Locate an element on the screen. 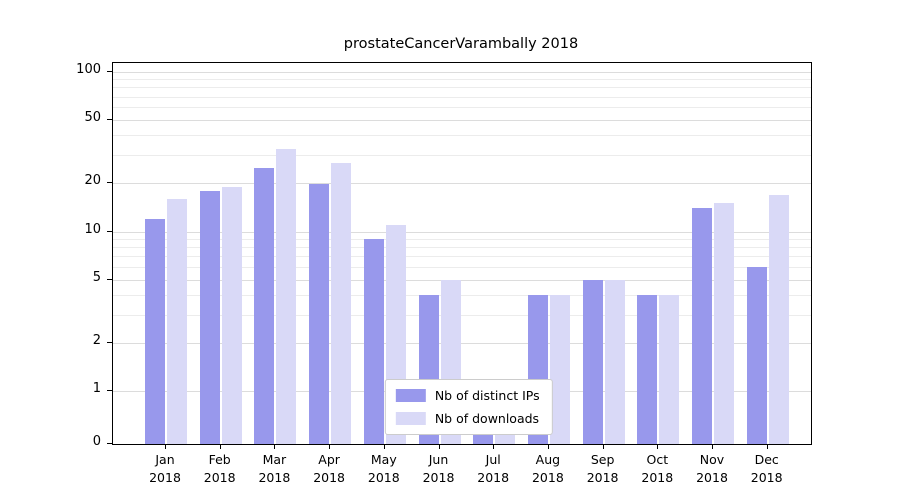  legend-swatch-downloads is located at coordinates (410, 418).